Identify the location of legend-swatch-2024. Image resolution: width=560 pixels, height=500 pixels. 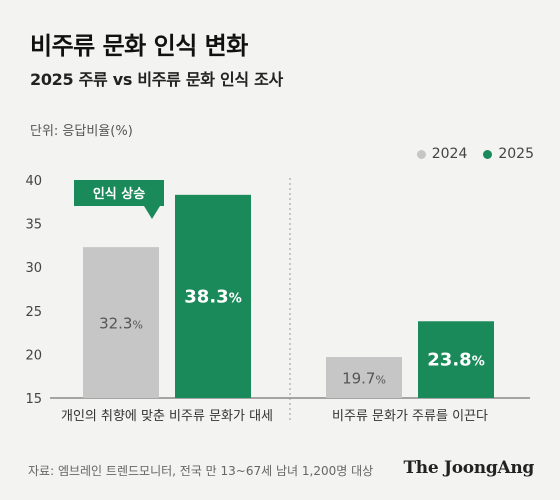
(421, 154).